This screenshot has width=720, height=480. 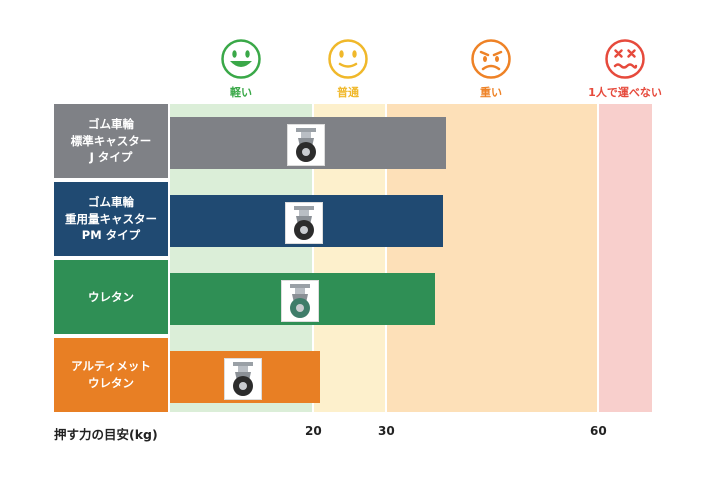 I want to click on frown-face-icon, so click(x=491, y=59).